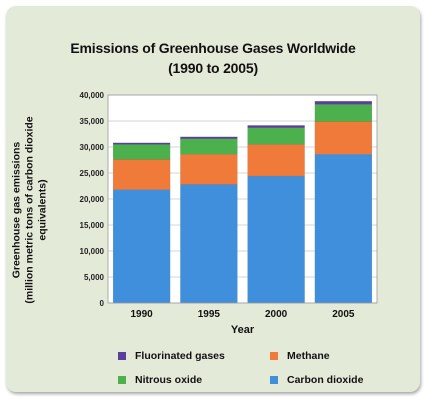  What do you see at coordinates (180, 356) in the screenshot?
I see `legend-label-fluorinated: Fluorinated gases` at bounding box center [180, 356].